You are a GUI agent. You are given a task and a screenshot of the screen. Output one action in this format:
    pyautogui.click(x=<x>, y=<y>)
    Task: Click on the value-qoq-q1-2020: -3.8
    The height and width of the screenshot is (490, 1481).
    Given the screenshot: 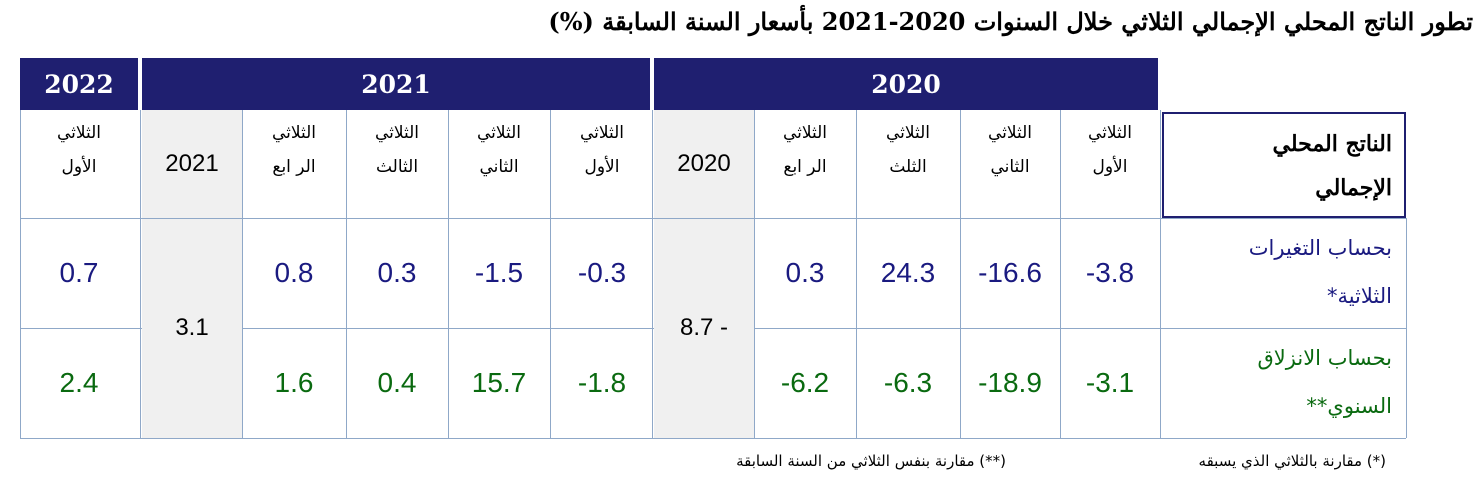 What is the action you would take?
    pyautogui.click(x=1110, y=272)
    